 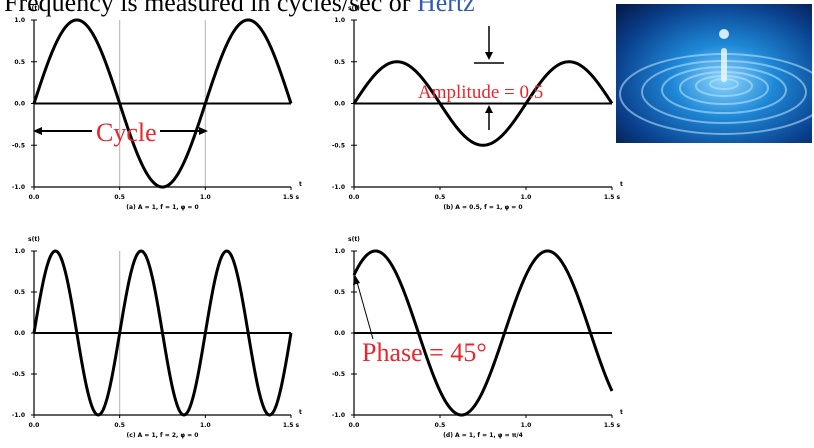 What do you see at coordinates (445, 8) in the screenshot?
I see `hertz-link: Hertz` at bounding box center [445, 8].